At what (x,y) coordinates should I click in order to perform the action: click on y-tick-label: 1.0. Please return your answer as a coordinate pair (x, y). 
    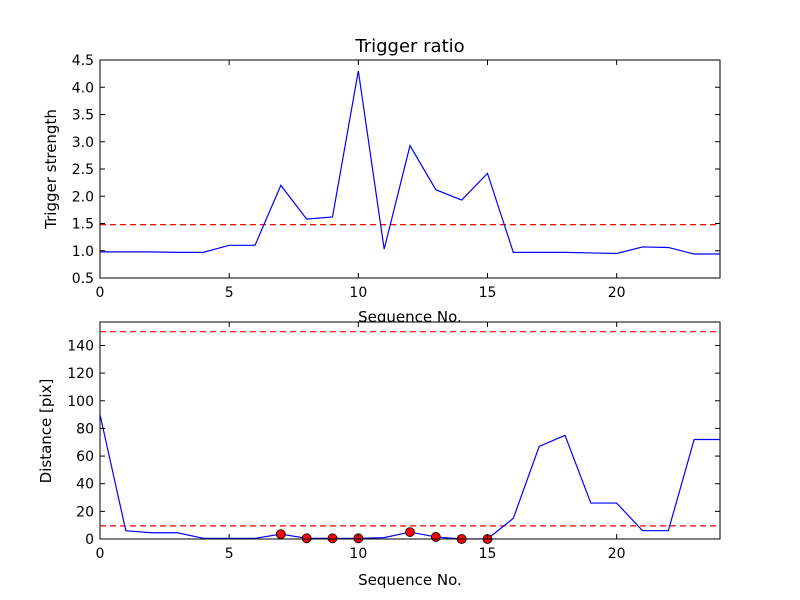
    Looking at the image, I should click on (83, 252).